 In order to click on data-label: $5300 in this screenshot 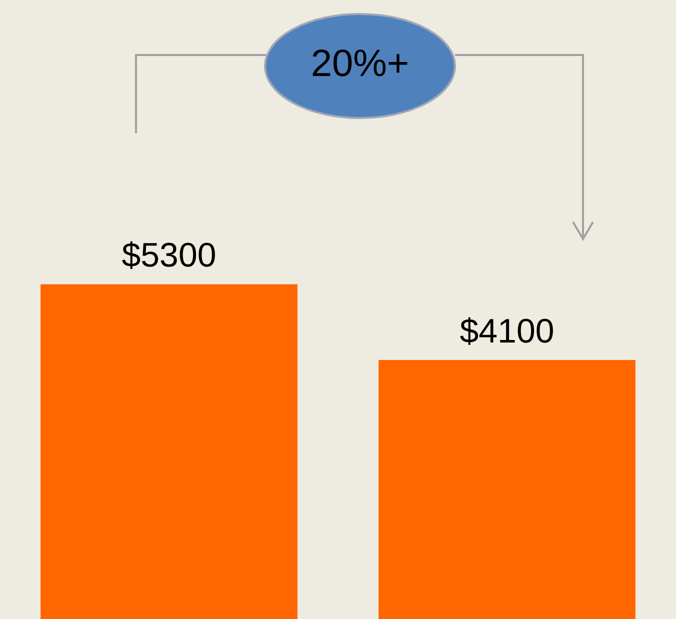, I will do `click(169, 255)`.